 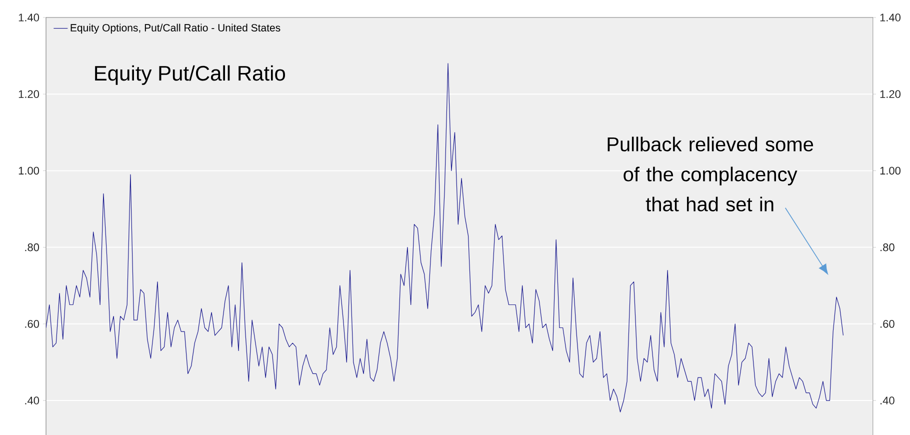 What do you see at coordinates (29, 94) in the screenshot?
I see `y-tick-label: 1.20` at bounding box center [29, 94].